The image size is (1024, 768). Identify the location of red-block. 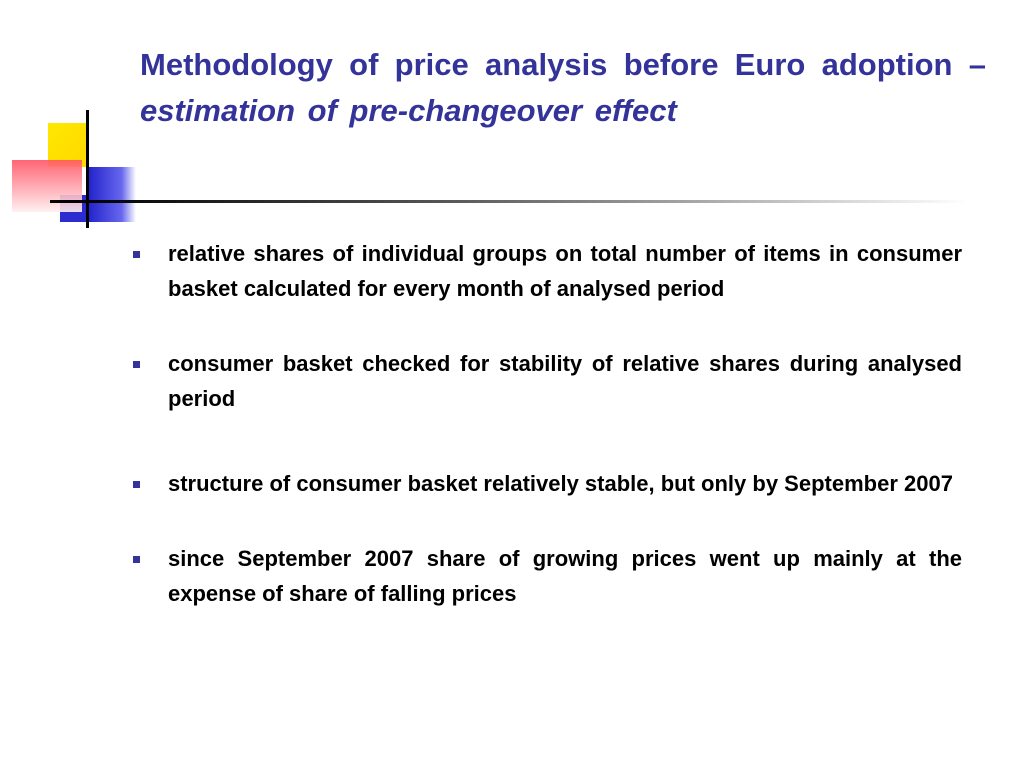
(47, 186).